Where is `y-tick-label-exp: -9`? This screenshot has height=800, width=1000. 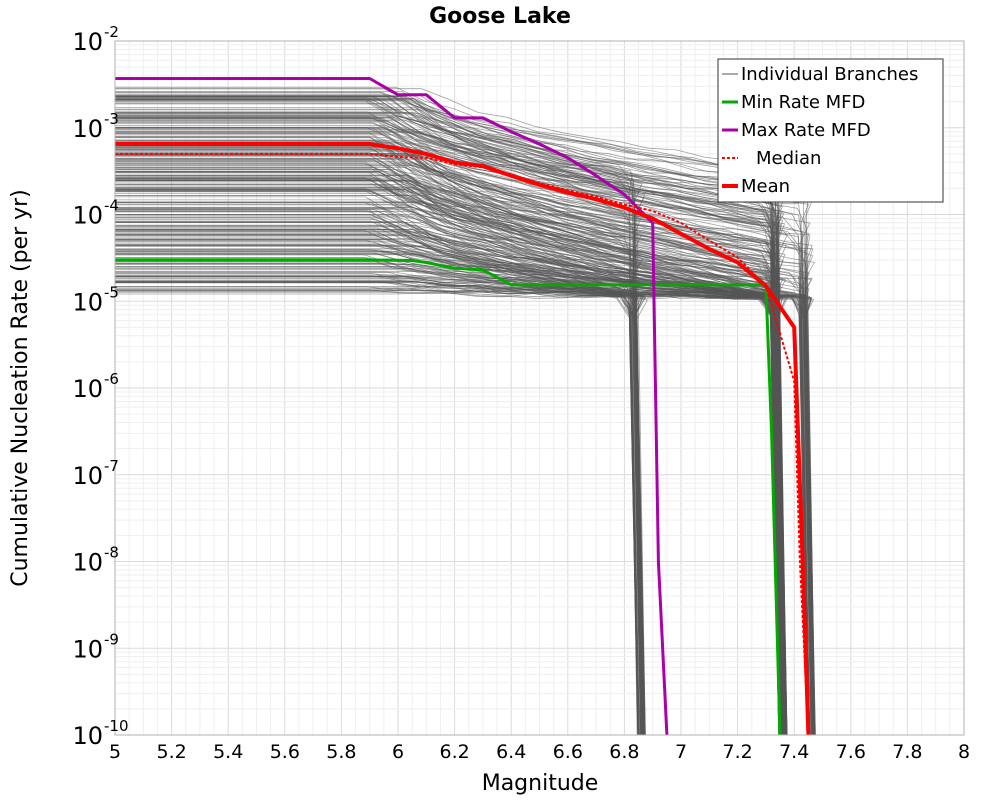 y-tick-label-exp: -9 is located at coordinates (111, 639).